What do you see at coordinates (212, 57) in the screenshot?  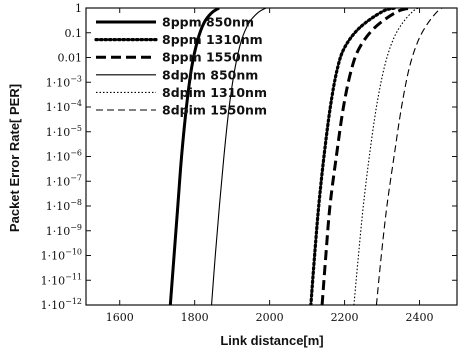 I see `legend-label-8ppm-1550nm: 8ppm 1550nm` at bounding box center [212, 57].